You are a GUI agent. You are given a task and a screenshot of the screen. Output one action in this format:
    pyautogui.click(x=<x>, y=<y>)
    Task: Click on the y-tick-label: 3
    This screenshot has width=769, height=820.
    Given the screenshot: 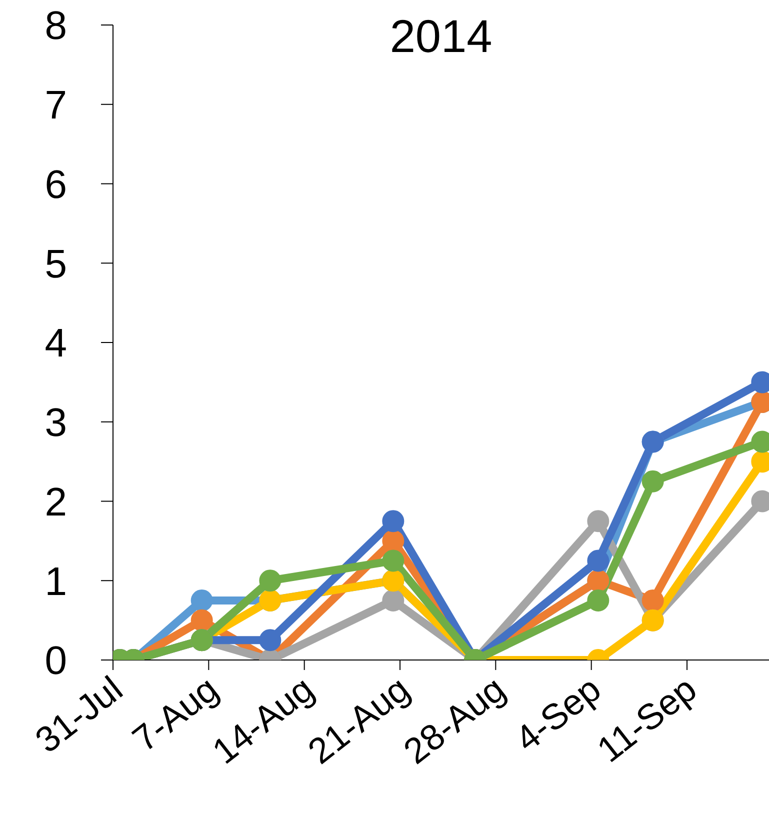 What is the action you would take?
    pyautogui.click(x=55, y=423)
    